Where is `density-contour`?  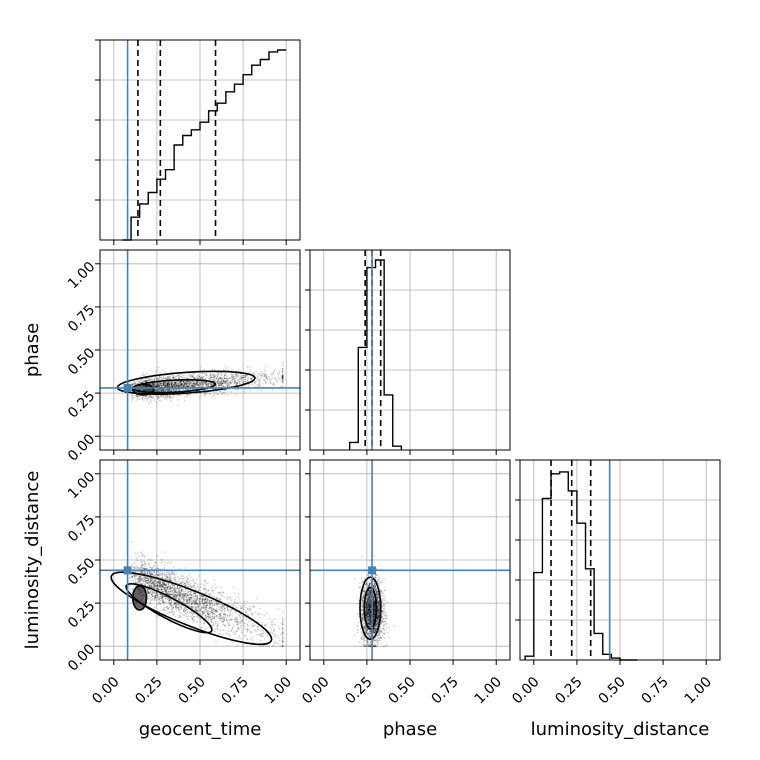
density-contour is located at coordinates (143, 389).